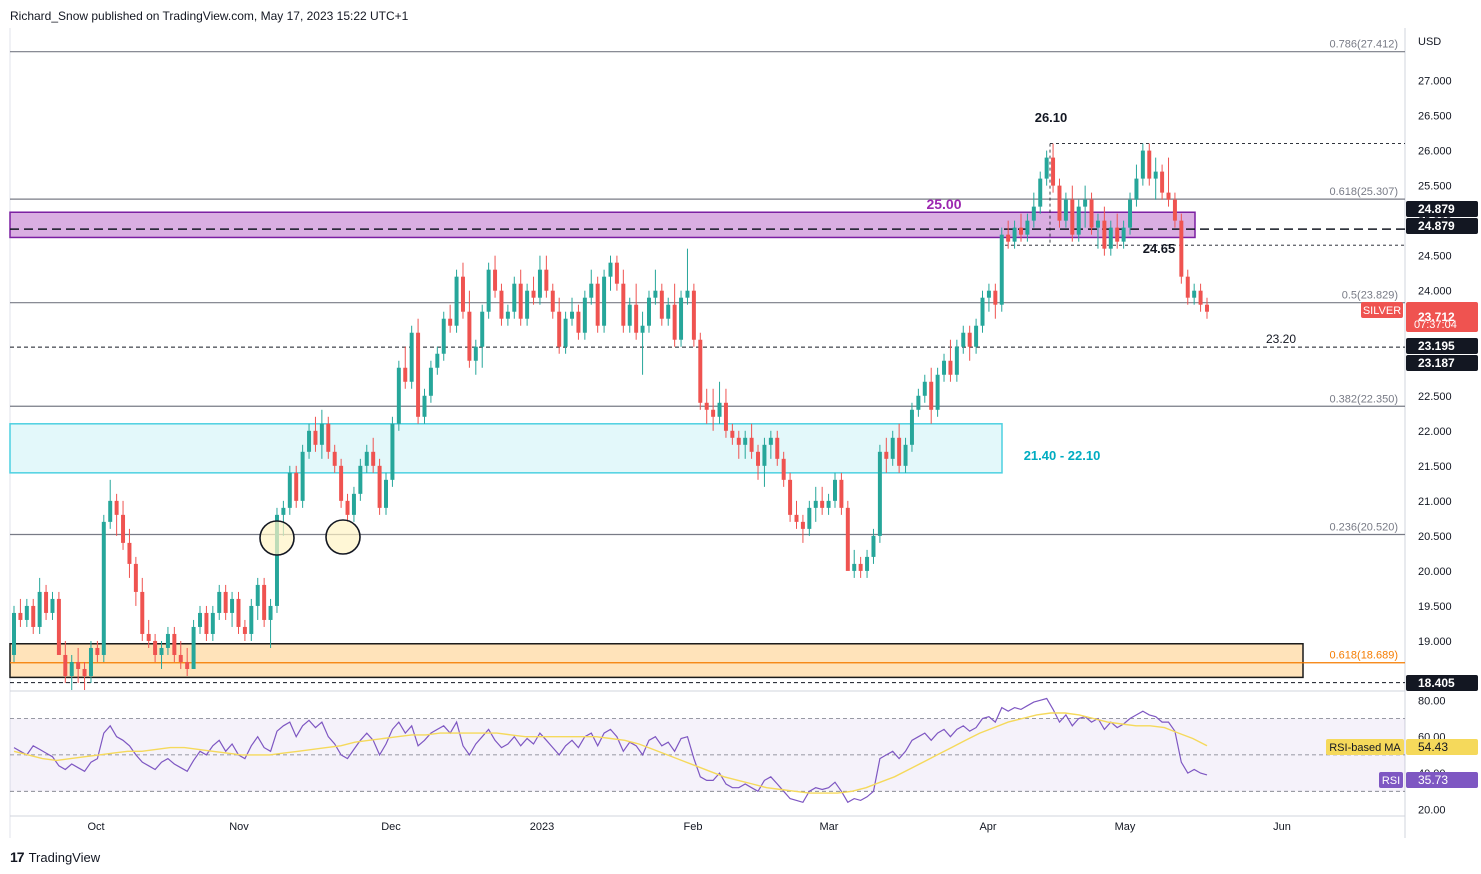 Image resolution: width=1481 pixels, height=874 pixels. What do you see at coordinates (239, 827) in the screenshot?
I see `time-tick: Nov` at bounding box center [239, 827].